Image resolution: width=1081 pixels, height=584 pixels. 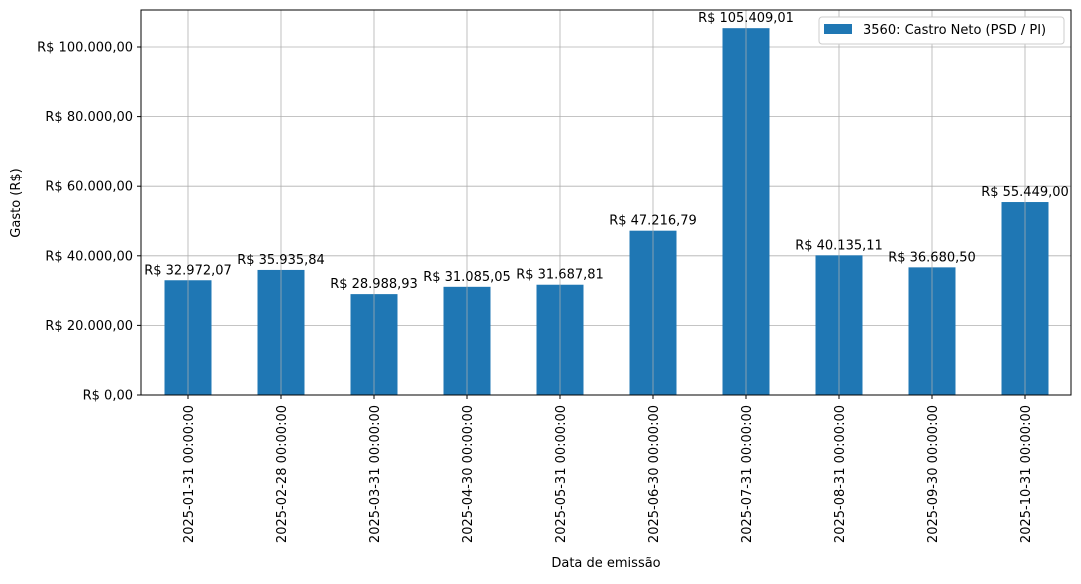 I want to click on bar-value-label: R$ 36.680,50, so click(x=932, y=257).